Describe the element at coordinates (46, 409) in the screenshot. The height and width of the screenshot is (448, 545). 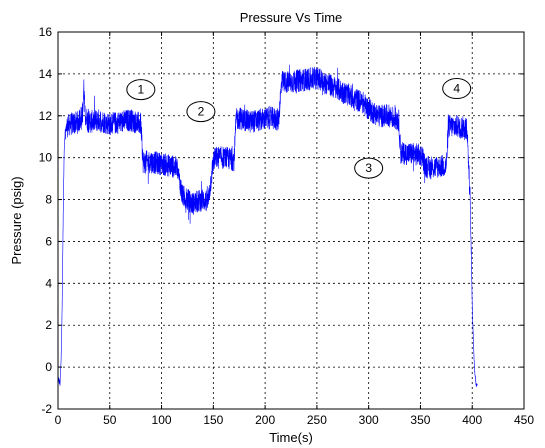
I see `y-tick-label: -2` at that location.